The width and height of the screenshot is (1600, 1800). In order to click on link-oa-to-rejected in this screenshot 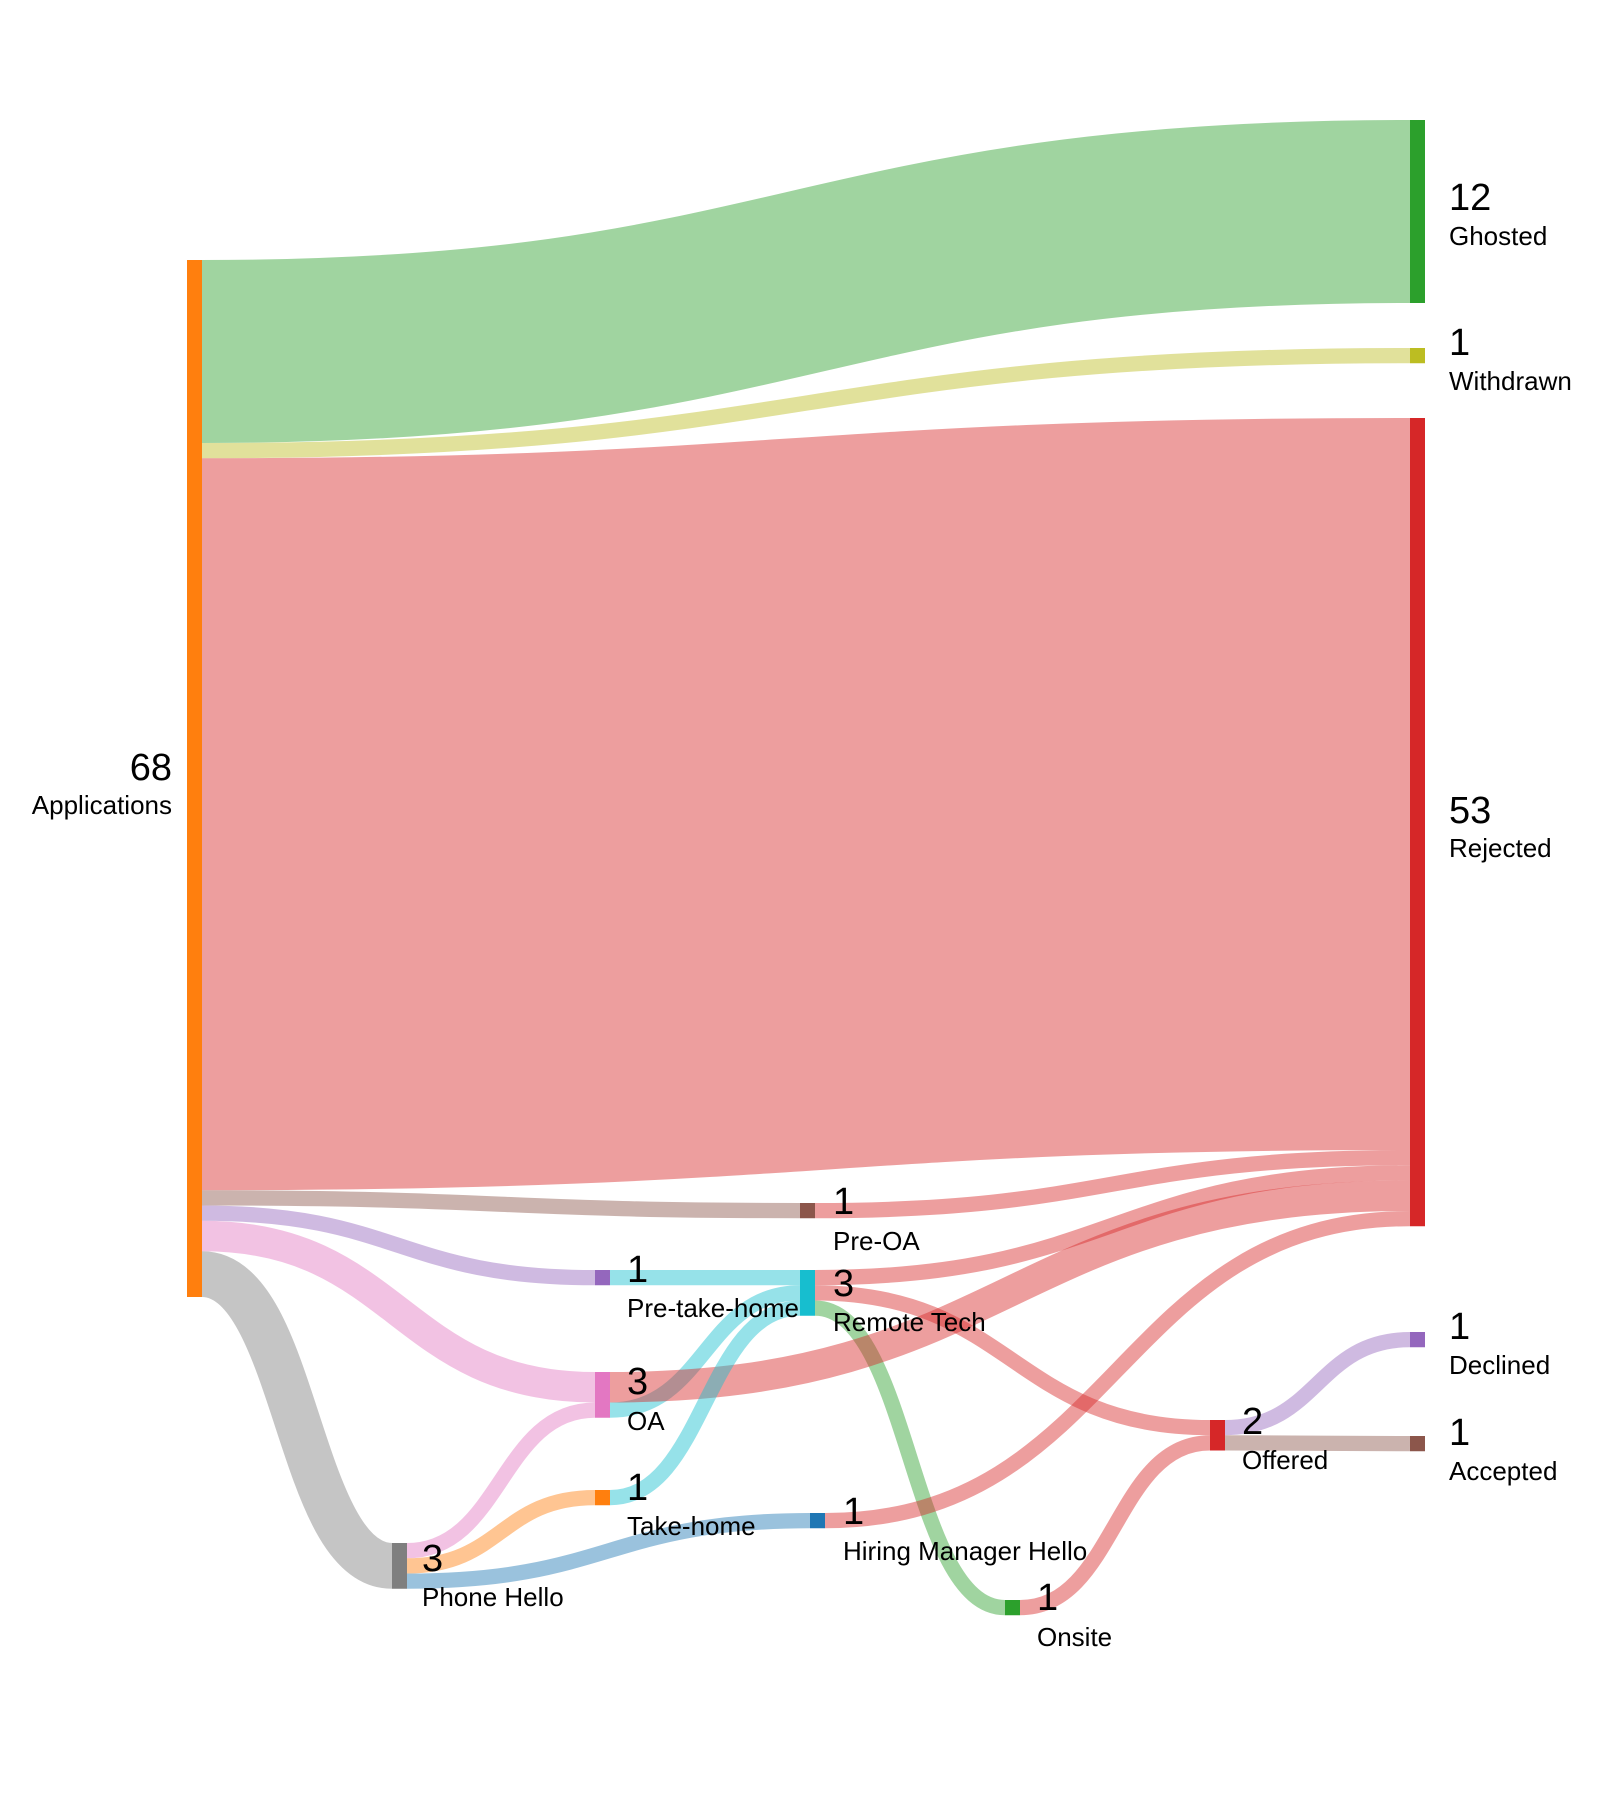, I will do `click(1010, 1291)`.